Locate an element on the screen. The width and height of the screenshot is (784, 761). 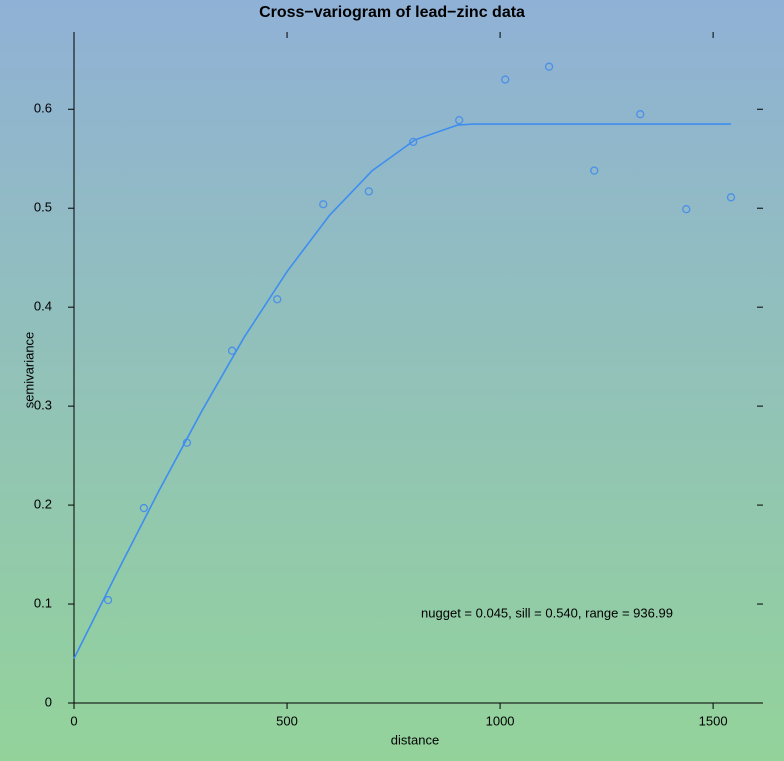
x-tick-label: 500 is located at coordinates (287, 720).